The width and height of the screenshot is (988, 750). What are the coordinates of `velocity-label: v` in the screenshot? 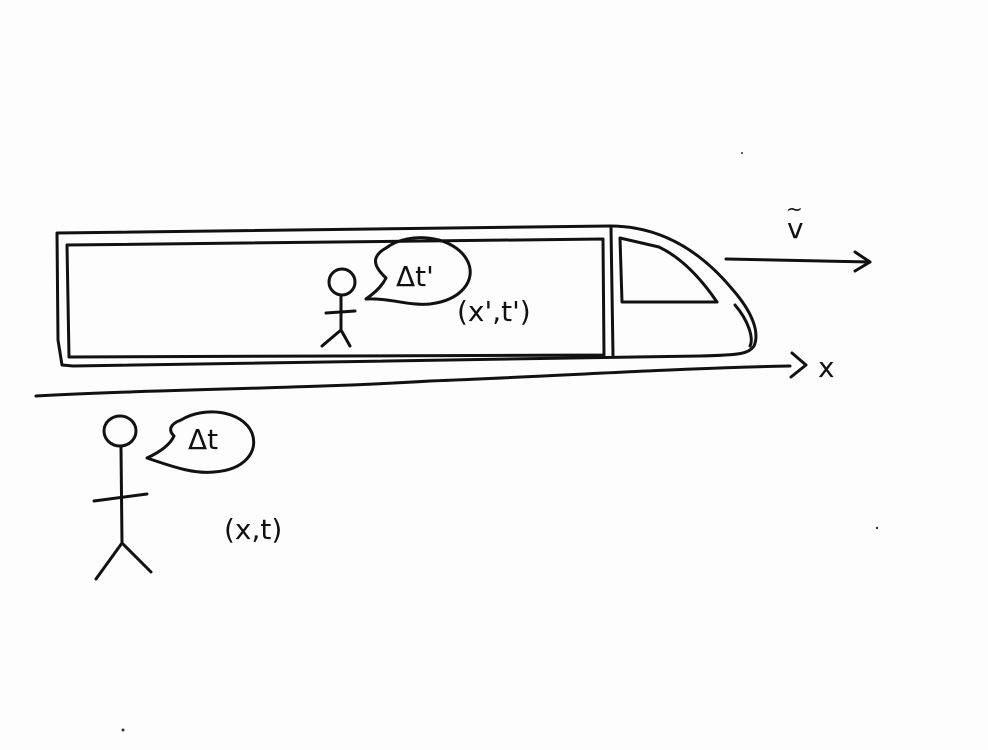 It's located at (795, 228).